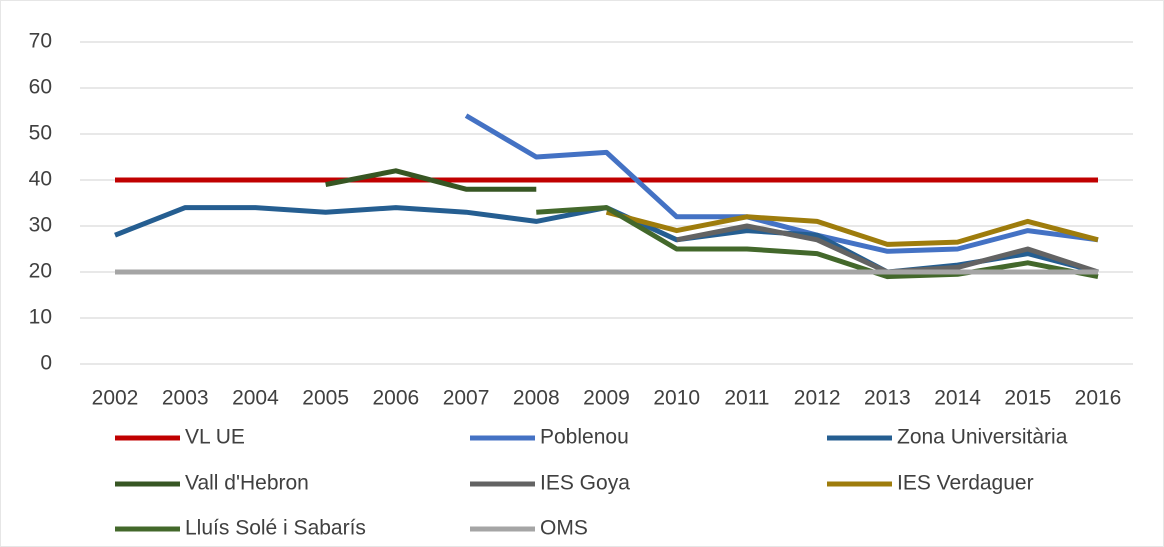 The width and height of the screenshot is (1164, 547). What do you see at coordinates (185, 398) in the screenshot?
I see `x-tick-label: 2003` at bounding box center [185, 398].